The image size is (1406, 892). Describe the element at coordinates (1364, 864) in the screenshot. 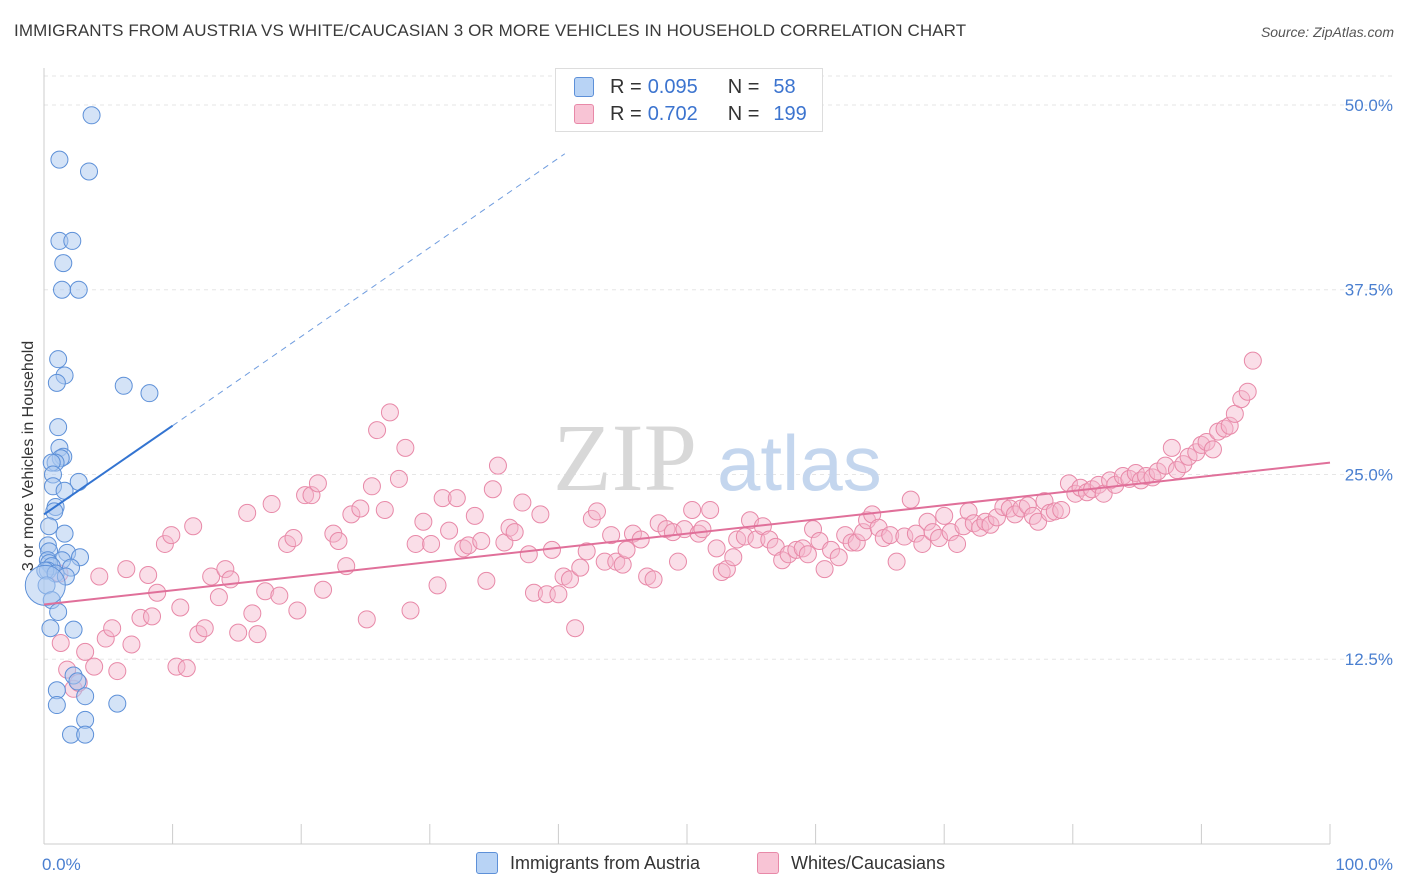

I see `x-tick-label: 100.0%` at that location.